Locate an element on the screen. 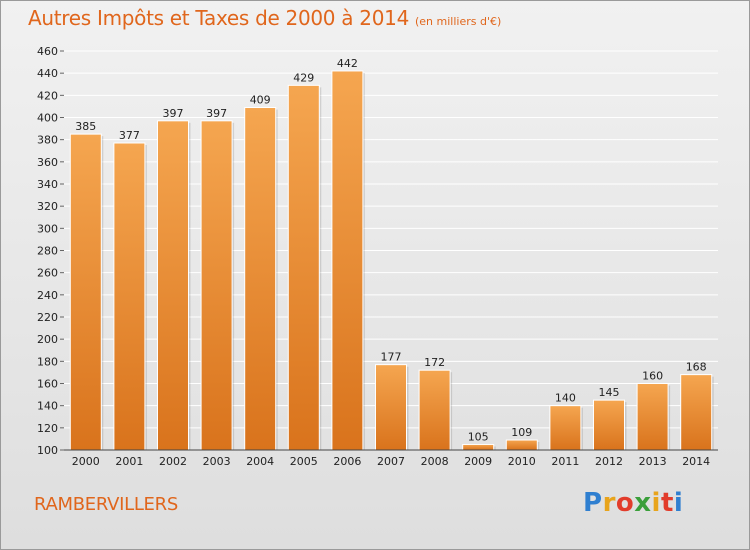  chart-title: Autres Impôts et Taxes de 2000 à 2014 is located at coordinates (218, 18).